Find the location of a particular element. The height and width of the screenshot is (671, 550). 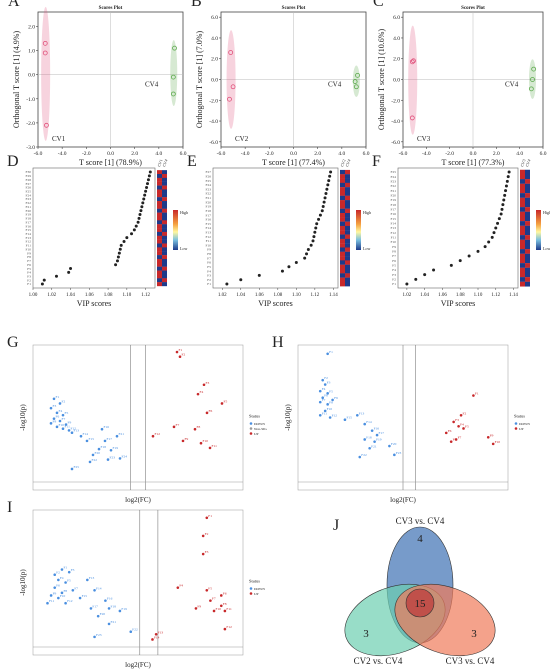

venn-diagram: J CV3 vs. CV4 CV2 vs. CV4 CV3 vs. CV4 4 3 3 15 is located at coordinates (414, 591).